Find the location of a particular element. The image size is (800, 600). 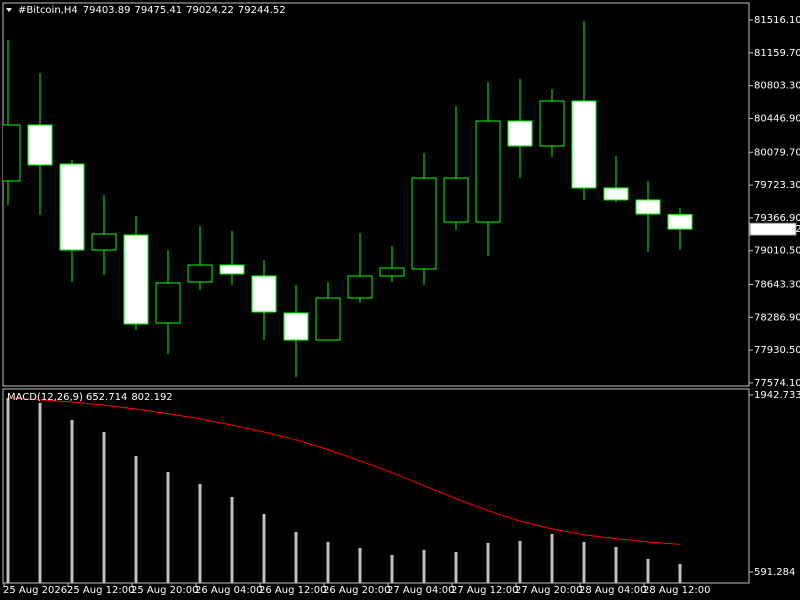

y-tick-label: 1942.733 is located at coordinates (777, 395).